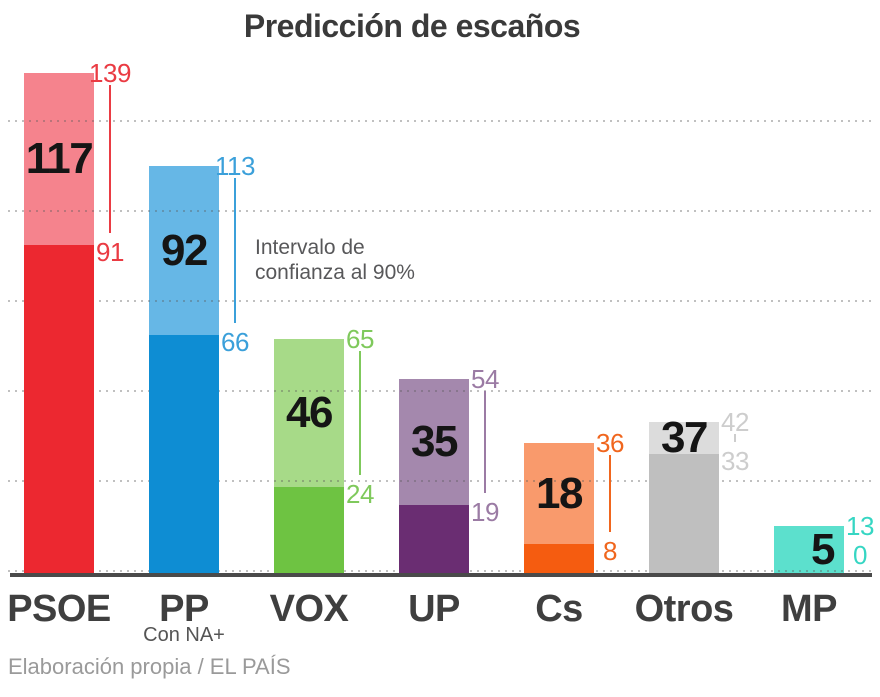  What do you see at coordinates (485, 378) in the screenshot?
I see `ci-high-label-UP: 54` at bounding box center [485, 378].